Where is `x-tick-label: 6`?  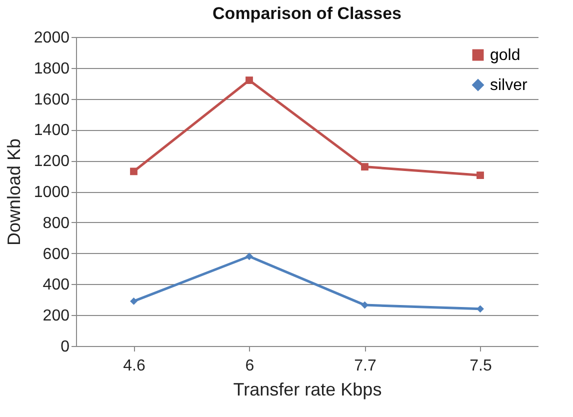
x-tick-label: 6 is located at coordinates (249, 366).